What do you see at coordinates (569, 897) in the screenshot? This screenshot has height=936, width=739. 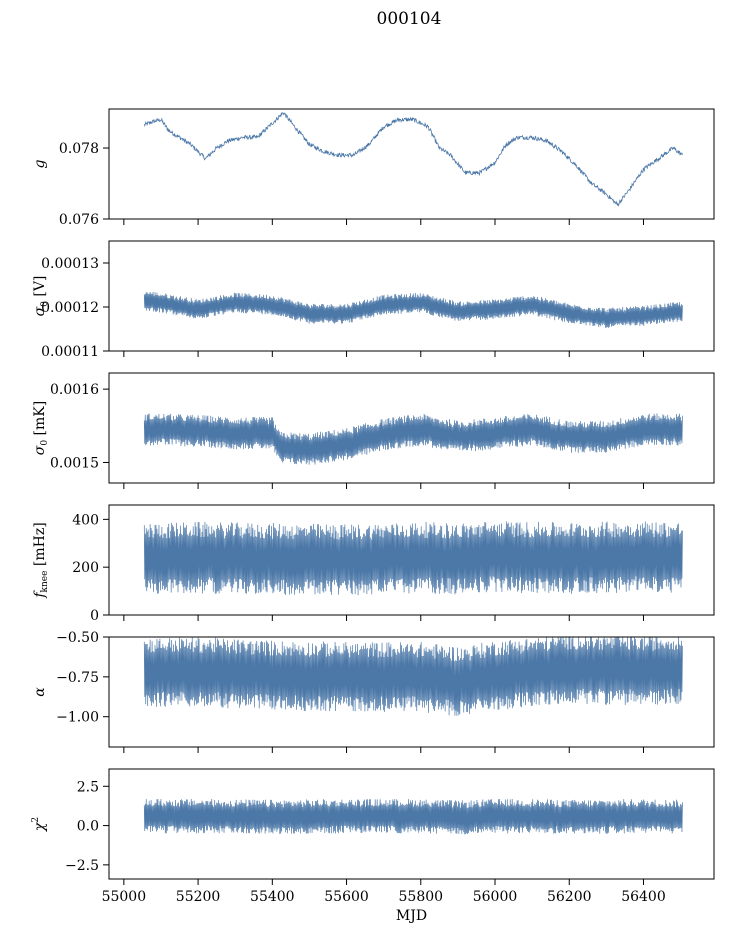 I see `x-tick-label: 56200` at bounding box center [569, 897].